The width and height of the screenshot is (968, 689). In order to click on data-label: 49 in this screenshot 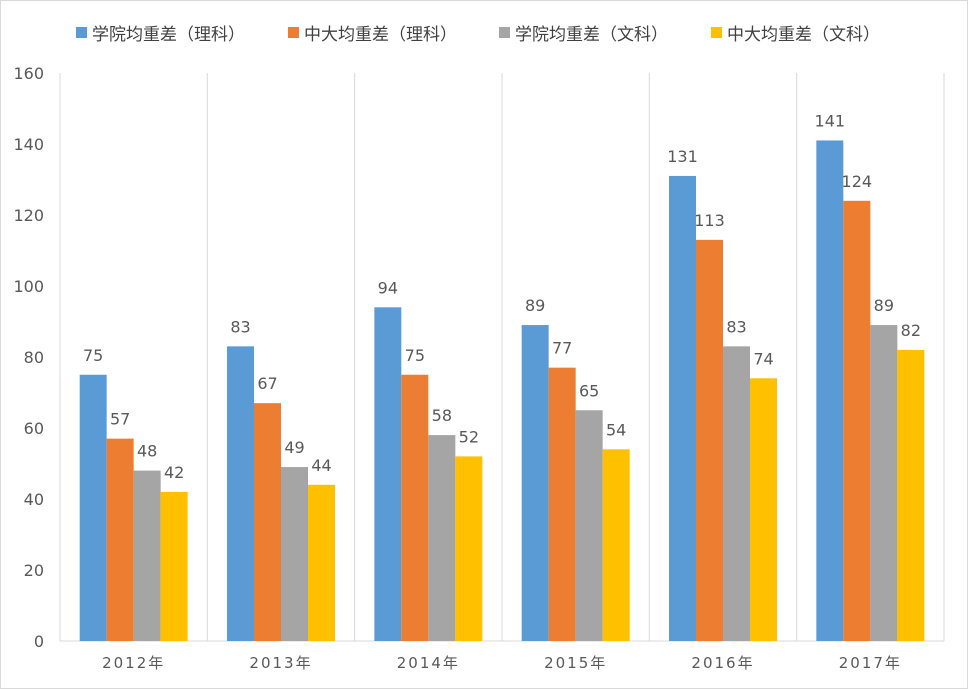, I will do `click(294, 447)`.